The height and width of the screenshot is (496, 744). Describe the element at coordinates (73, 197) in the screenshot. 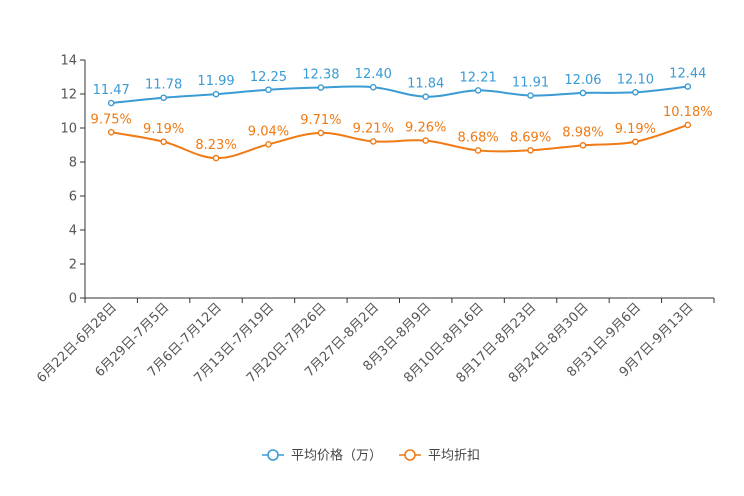

I see `y-tick-label: 6` at that location.